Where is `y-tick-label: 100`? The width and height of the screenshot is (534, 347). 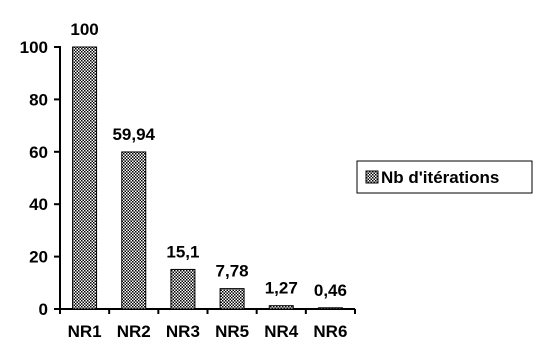 y-tick-label: 100 is located at coordinates (34, 47).